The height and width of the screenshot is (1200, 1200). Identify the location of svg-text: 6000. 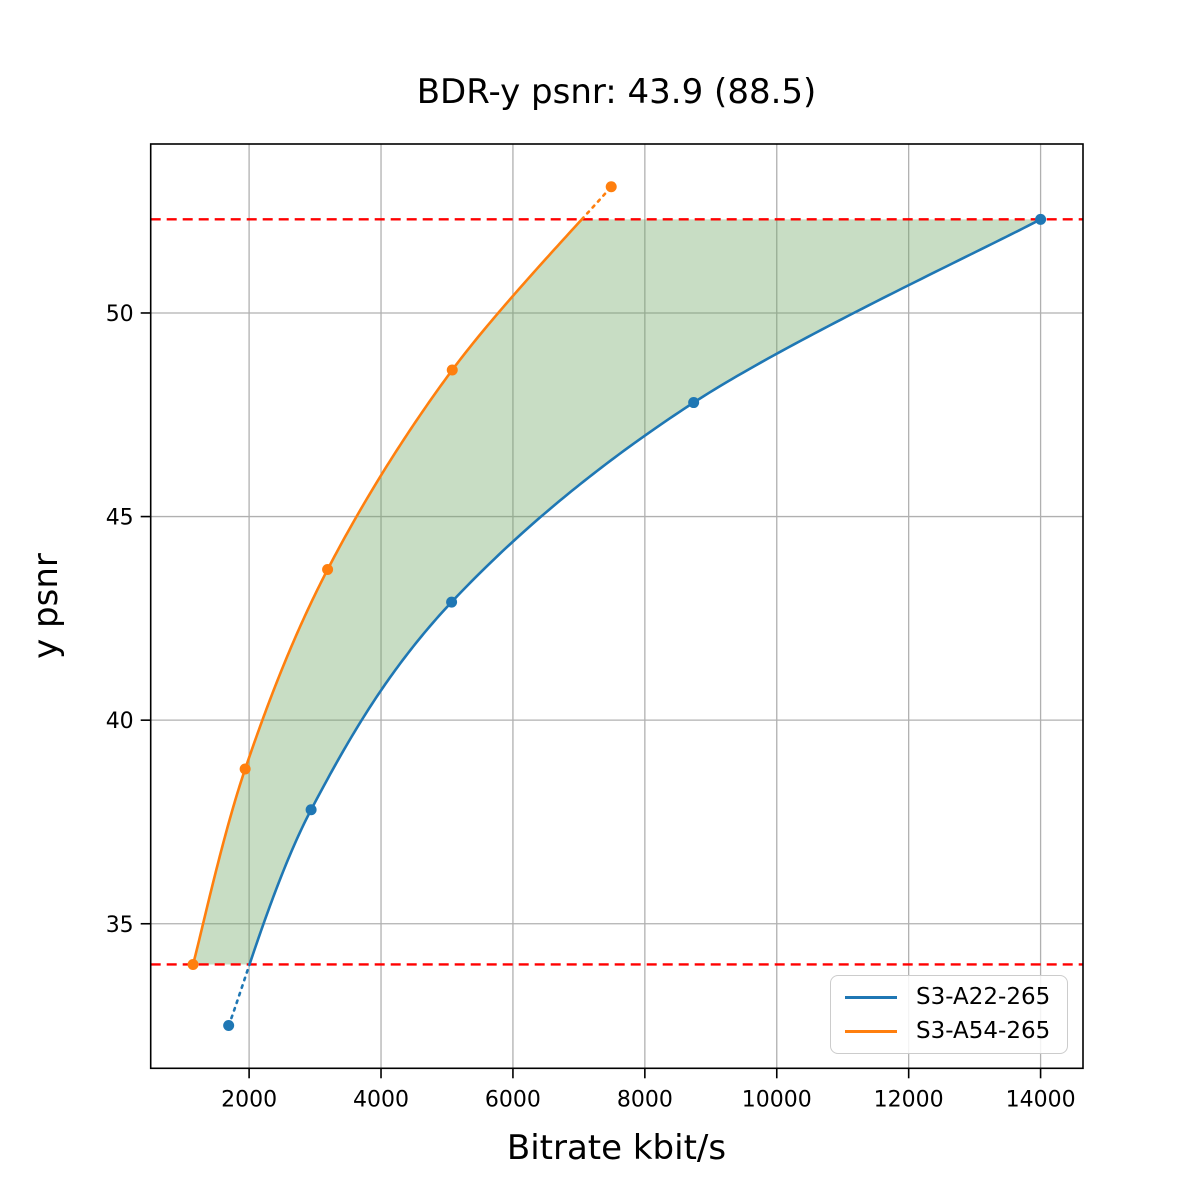
(513, 1099).